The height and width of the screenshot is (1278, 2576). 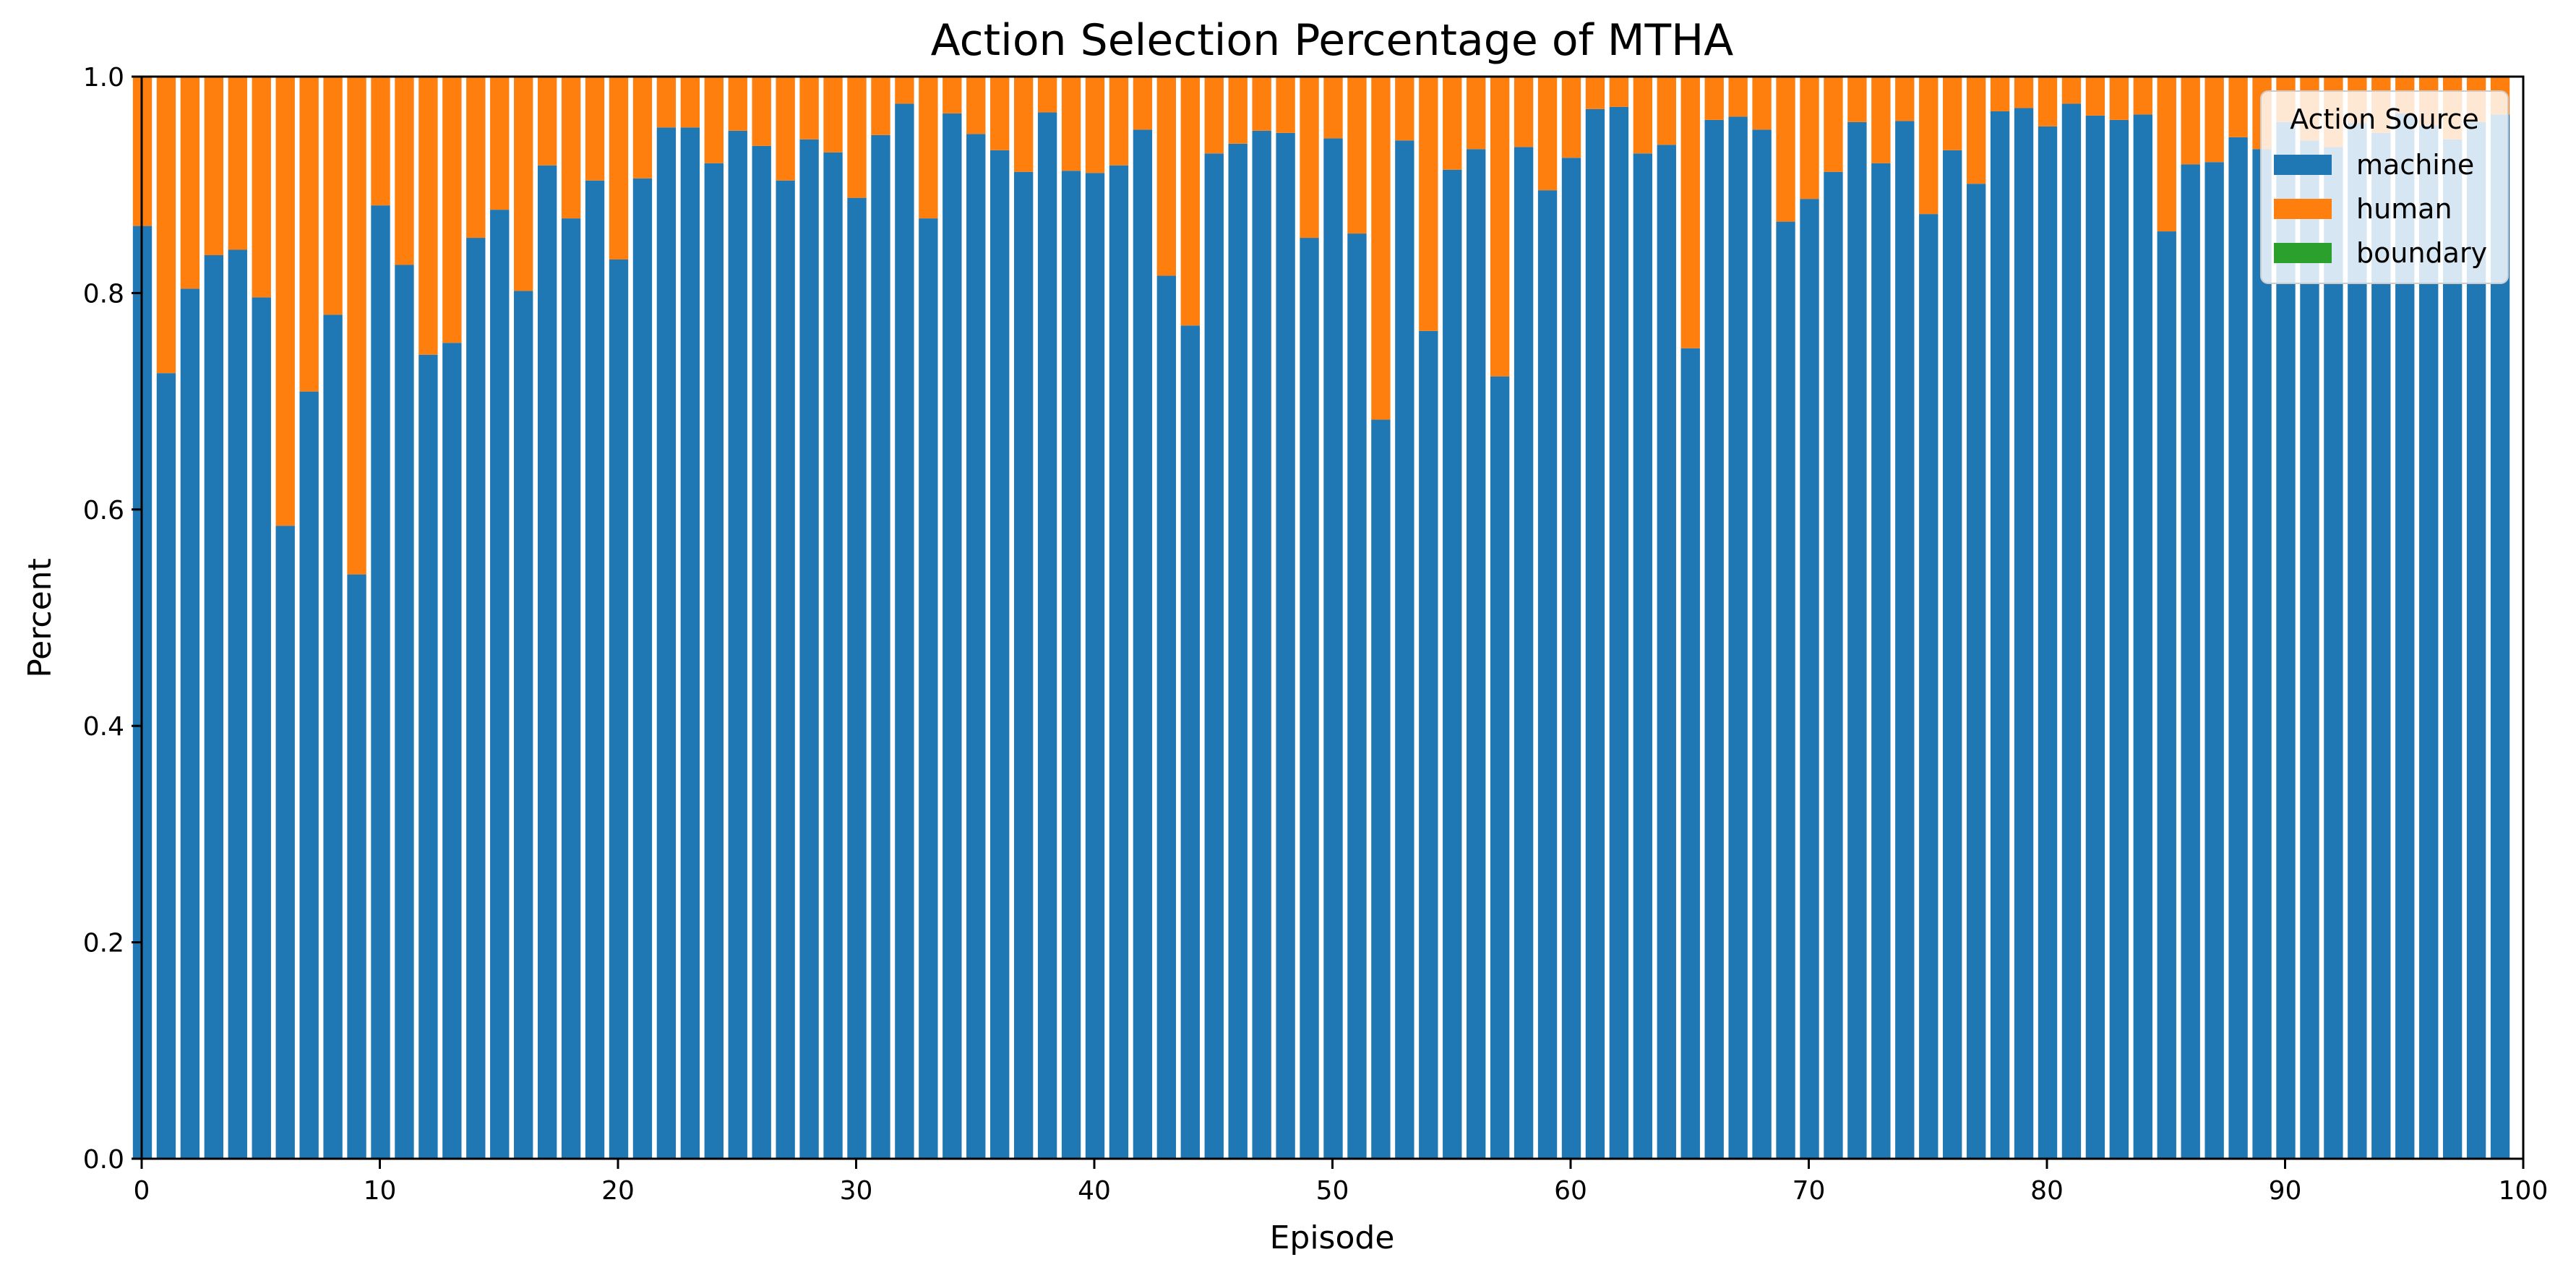 I want to click on x-tick-label: 50, so click(x=1333, y=1191).